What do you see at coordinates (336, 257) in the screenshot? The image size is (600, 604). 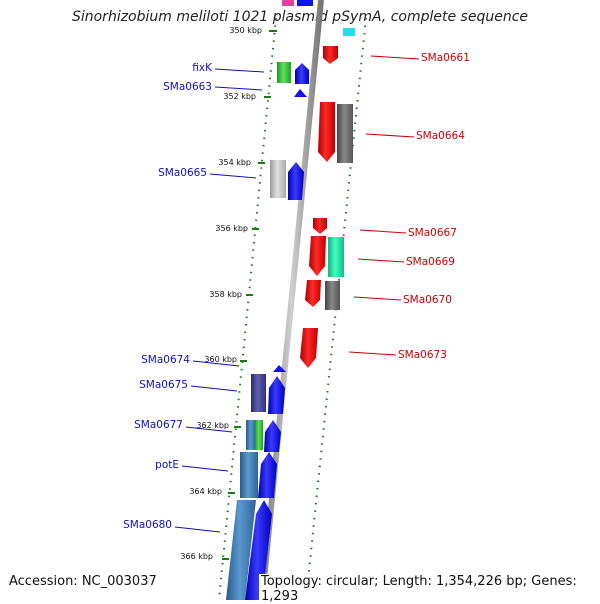 I see `gene-smA0669-teal` at bounding box center [336, 257].